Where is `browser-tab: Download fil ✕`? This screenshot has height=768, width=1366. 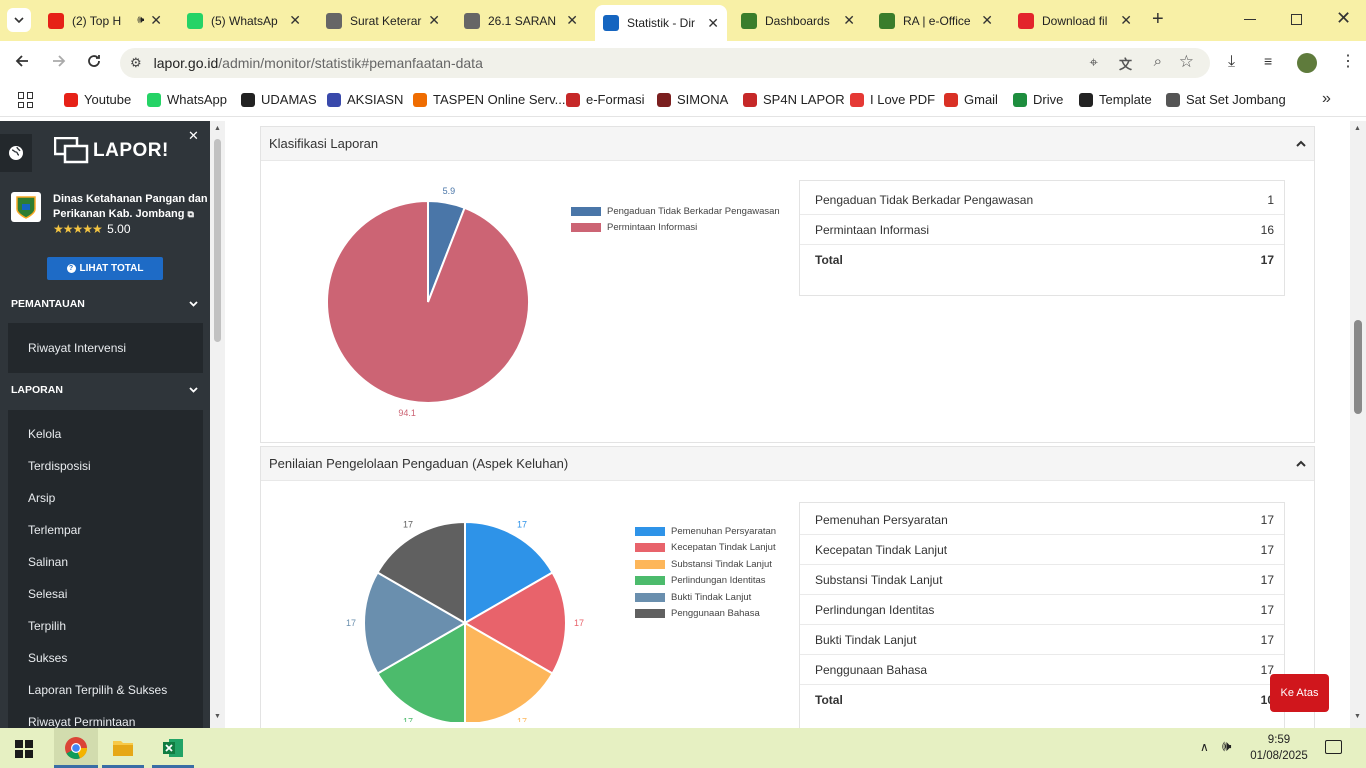 browser-tab: Download fil ✕ is located at coordinates (1075, 20).